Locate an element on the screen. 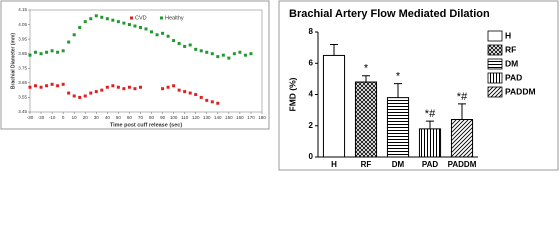 The height and width of the screenshot is (240, 560). x-tick-label: 170 is located at coordinates (251, 117).